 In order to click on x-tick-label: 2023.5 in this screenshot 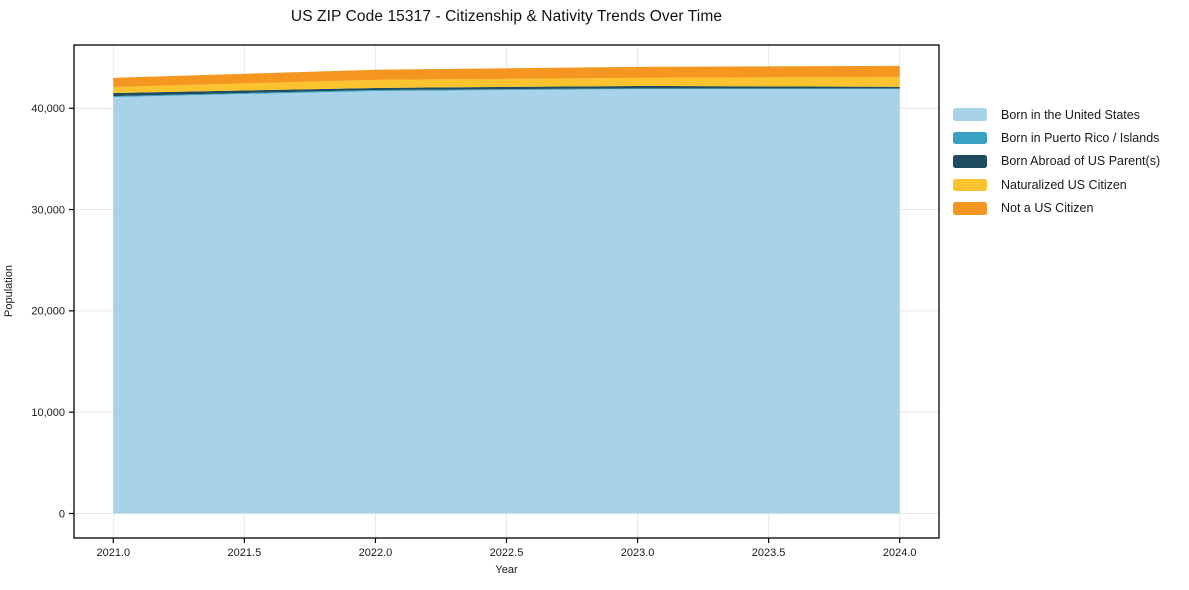, I will do `click(769, 553)`.